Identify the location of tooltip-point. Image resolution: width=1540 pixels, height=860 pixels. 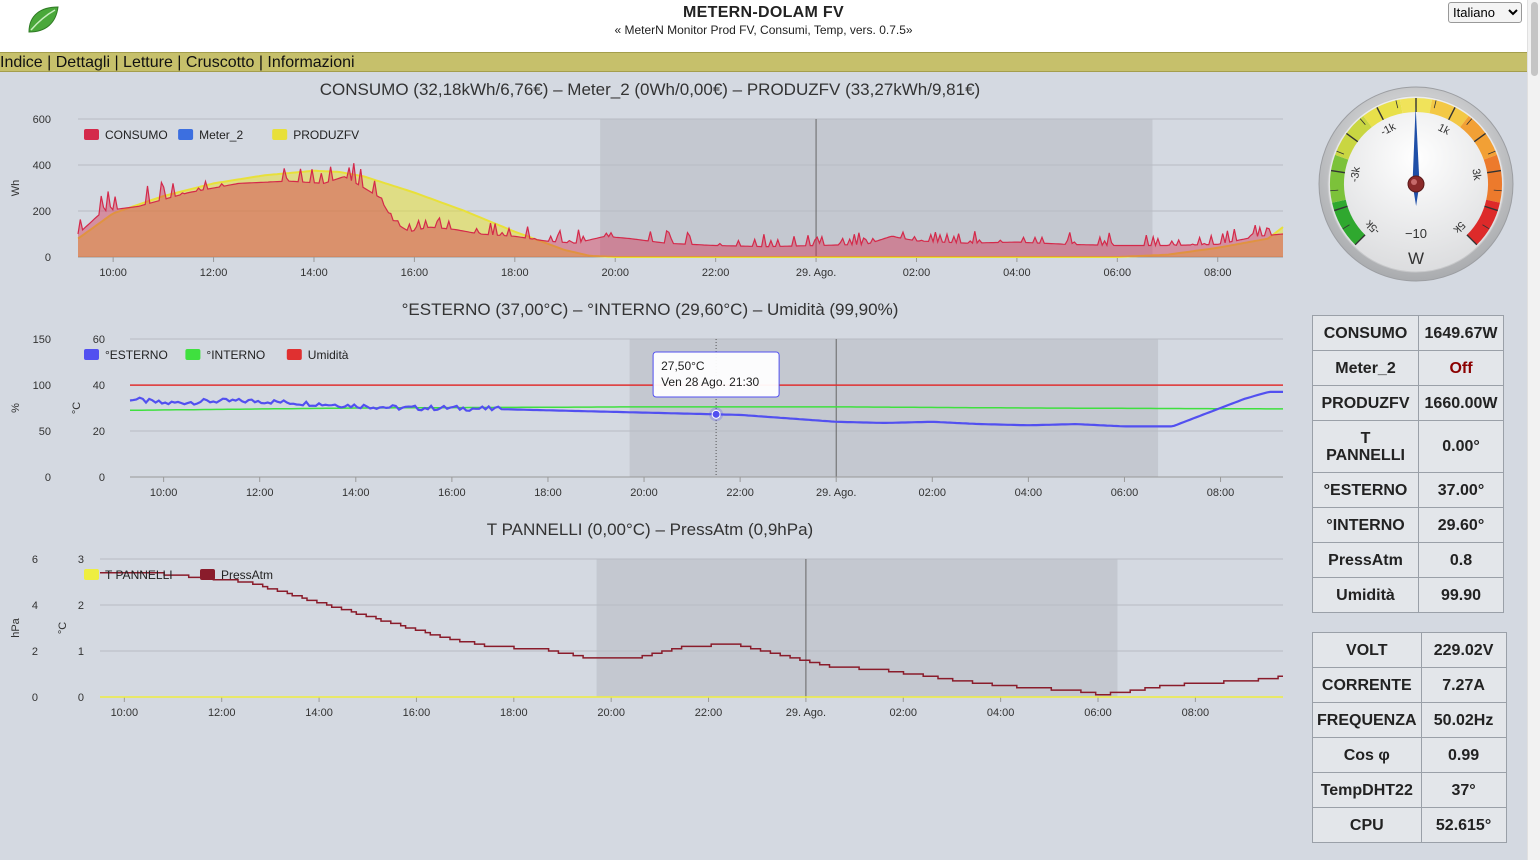
(716, 414).